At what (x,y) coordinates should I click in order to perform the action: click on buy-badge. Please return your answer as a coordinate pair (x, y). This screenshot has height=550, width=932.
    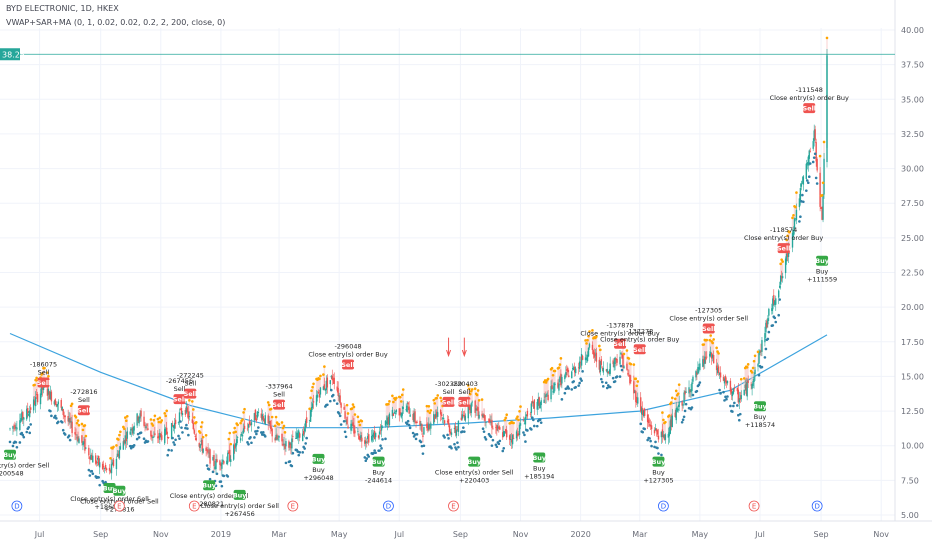
    Looking at the image, I should click on (239, 494).